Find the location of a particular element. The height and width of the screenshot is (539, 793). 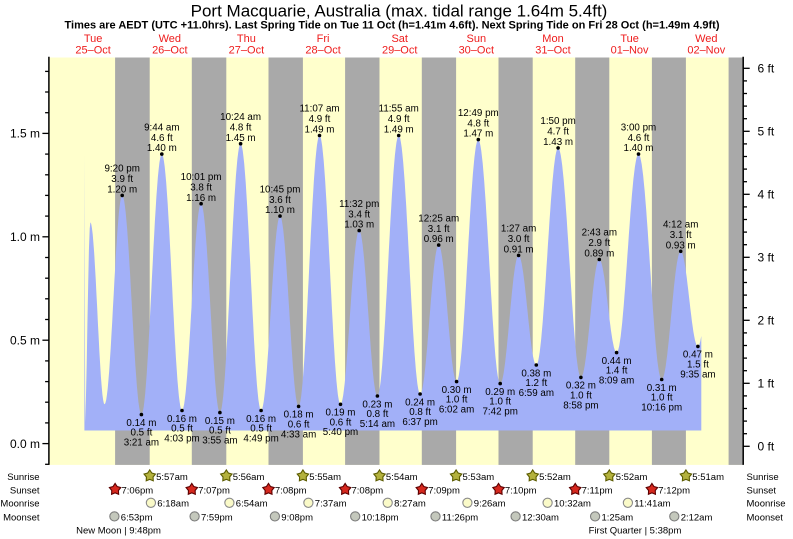

svg-text: 0.30 m is located at coordinates (457, 390).